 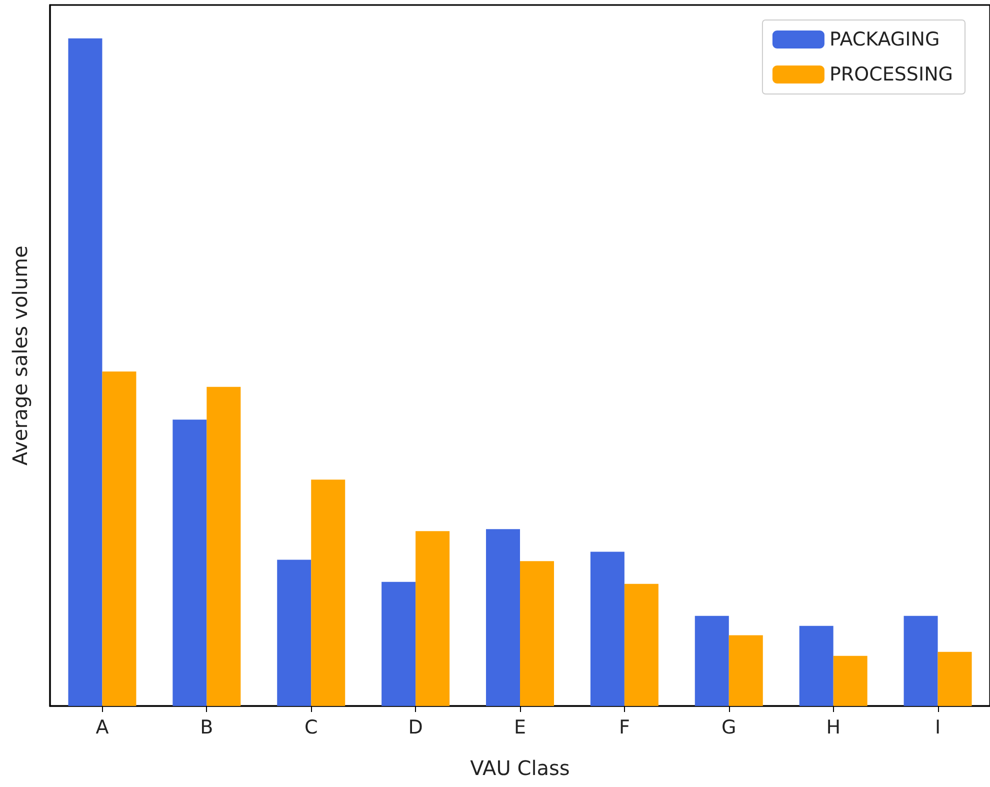 I want to click on x-tick-label: C, so click(x=311, y=727).